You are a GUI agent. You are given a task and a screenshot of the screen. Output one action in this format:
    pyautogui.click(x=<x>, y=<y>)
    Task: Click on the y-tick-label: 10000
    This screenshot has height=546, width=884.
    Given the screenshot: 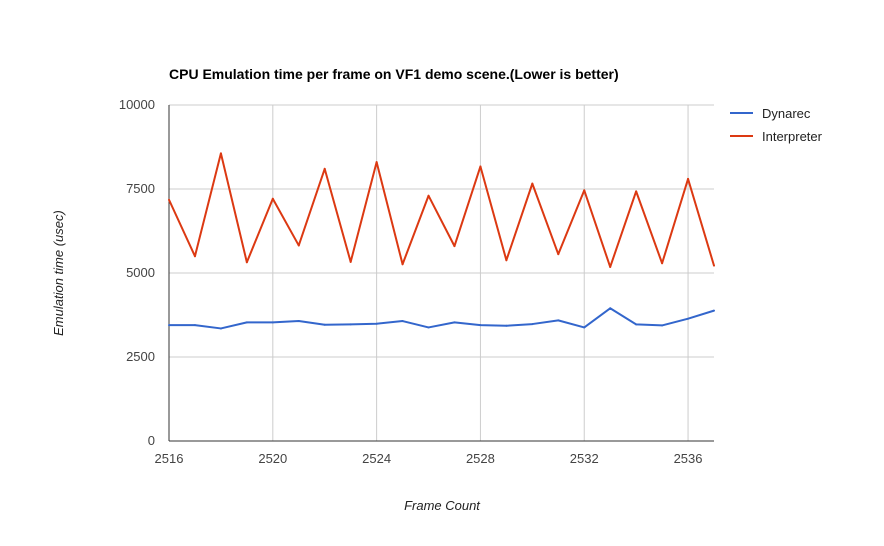 What is the action you would take?
    pyautogui.click(x=137, y=104)
    